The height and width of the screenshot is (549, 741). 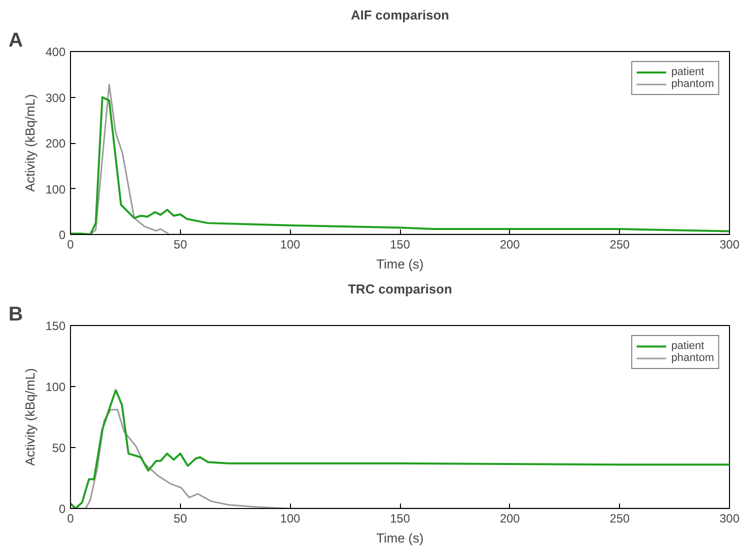 What do you see at coordinates (15, 315) in the screenshot?
I see `text: B` at bounding box center [15, 315].